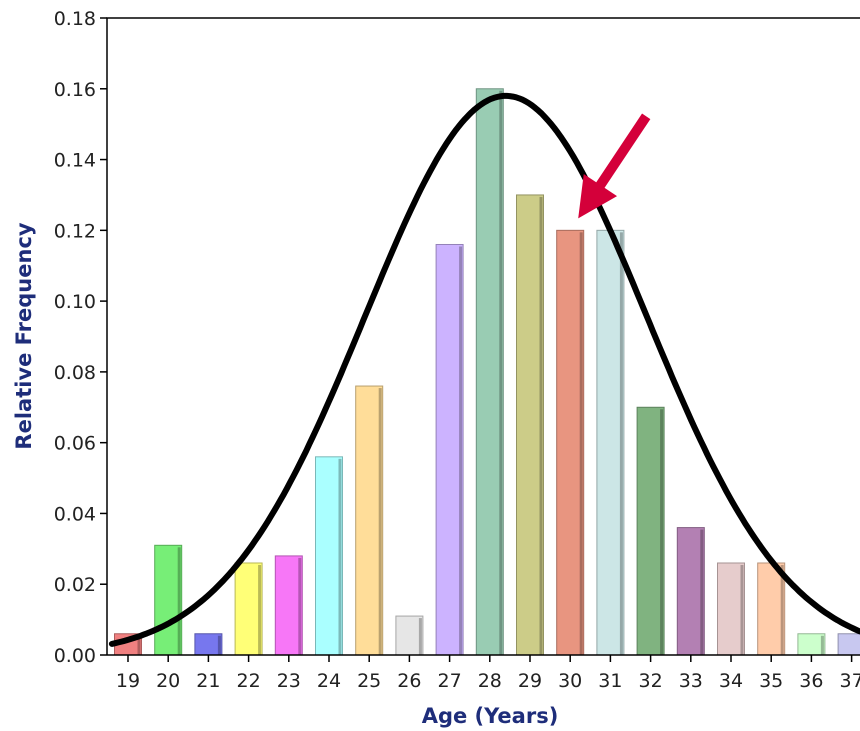 The width and height of the screenshot is (860, 731). What do you see at coordinates (24, 335) in the screenshot?
I see `y-axis-title: Relative Frequency` at bounding box center [24, 335].